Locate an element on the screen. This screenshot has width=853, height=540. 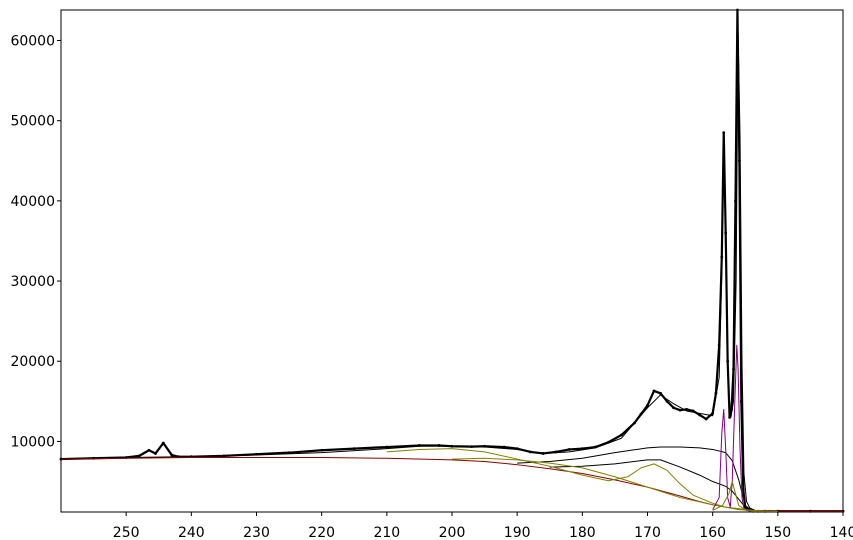
x-tick-label: 210 is located at coordinates (386, 532).